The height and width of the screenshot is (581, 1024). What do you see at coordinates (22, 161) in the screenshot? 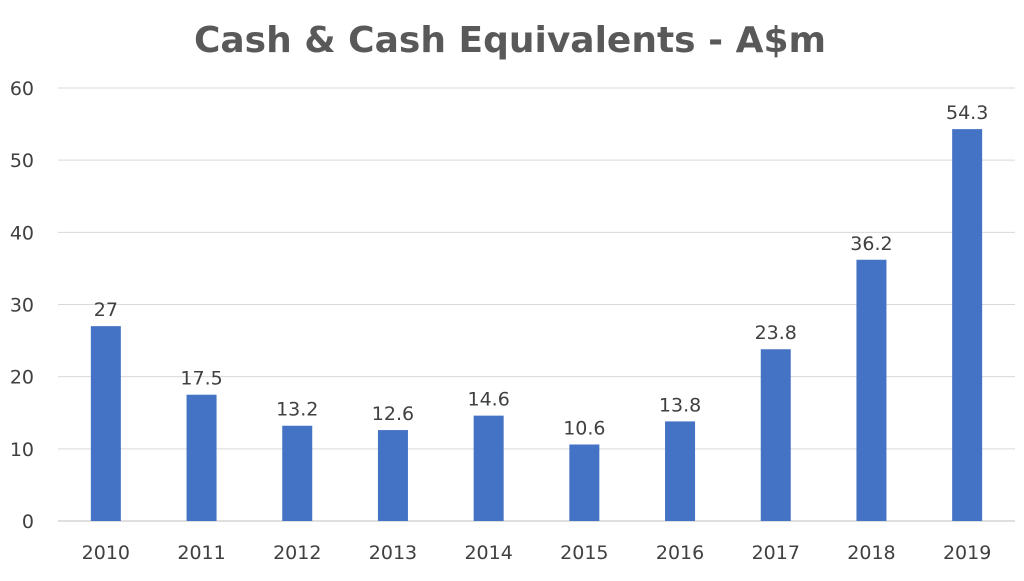
I see `y-tick-label: 50` at bounding box center [22, 161].